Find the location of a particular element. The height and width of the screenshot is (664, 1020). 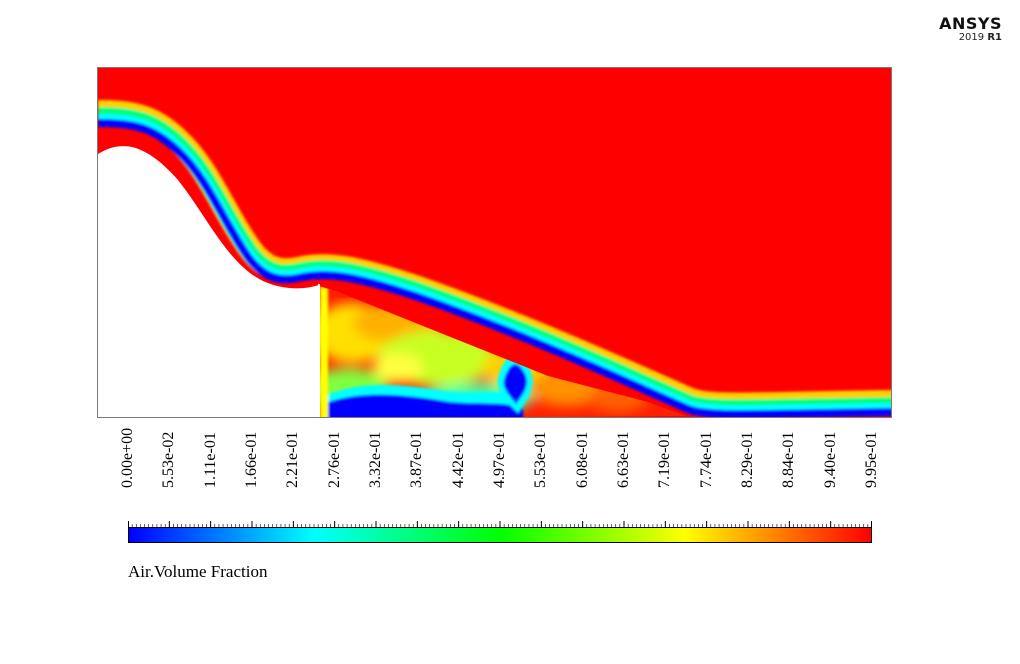

colorbar-tick-label: 7.74e-01 is located at coordinates (707, 469).